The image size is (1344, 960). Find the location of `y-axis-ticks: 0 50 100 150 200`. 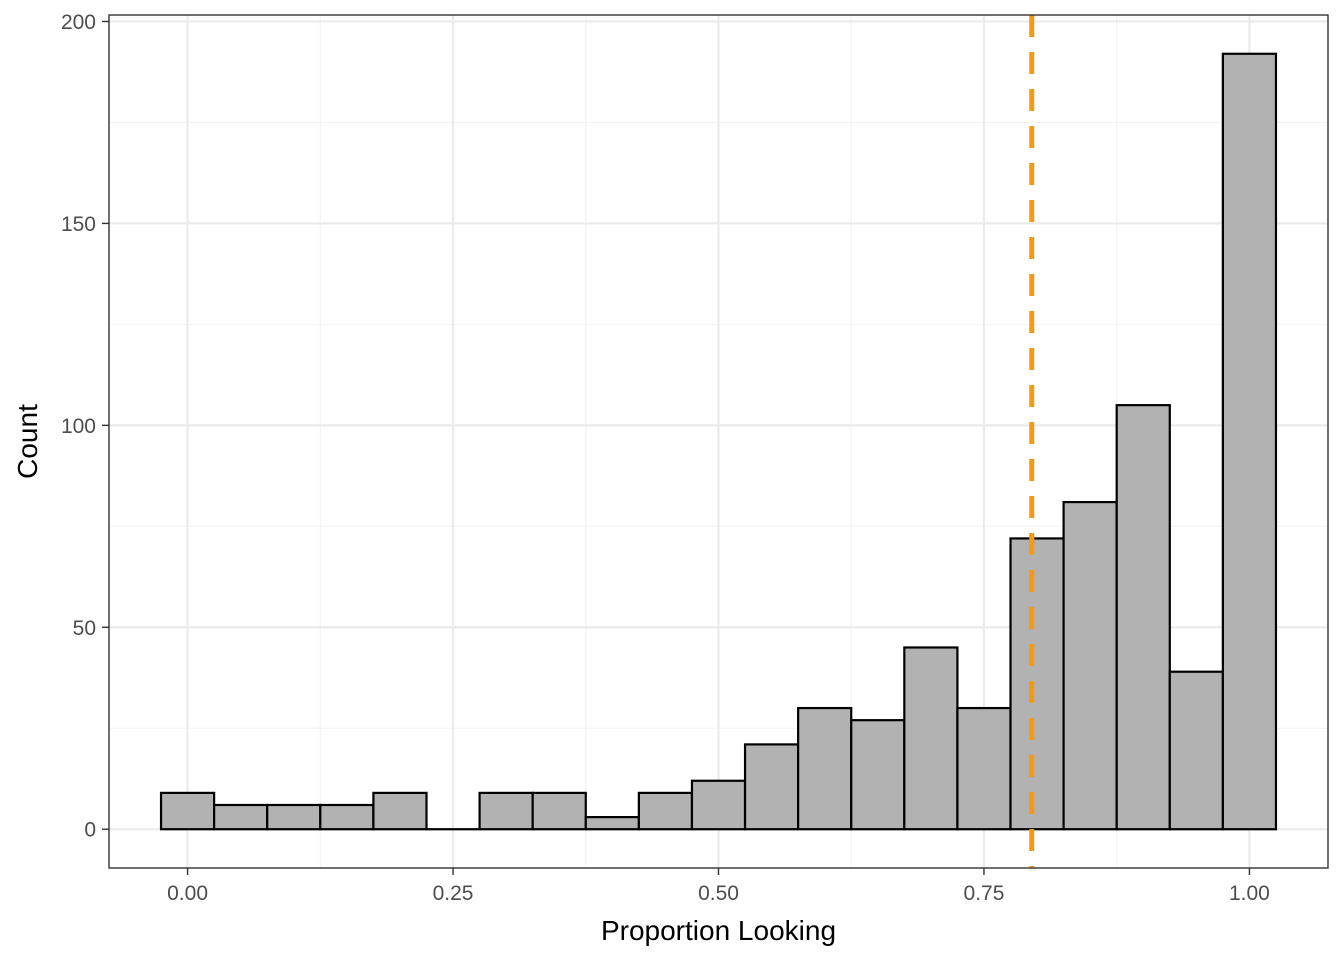

y-axis-ticks: 0 50 100 150 200 is located at coordinates (85, 426).